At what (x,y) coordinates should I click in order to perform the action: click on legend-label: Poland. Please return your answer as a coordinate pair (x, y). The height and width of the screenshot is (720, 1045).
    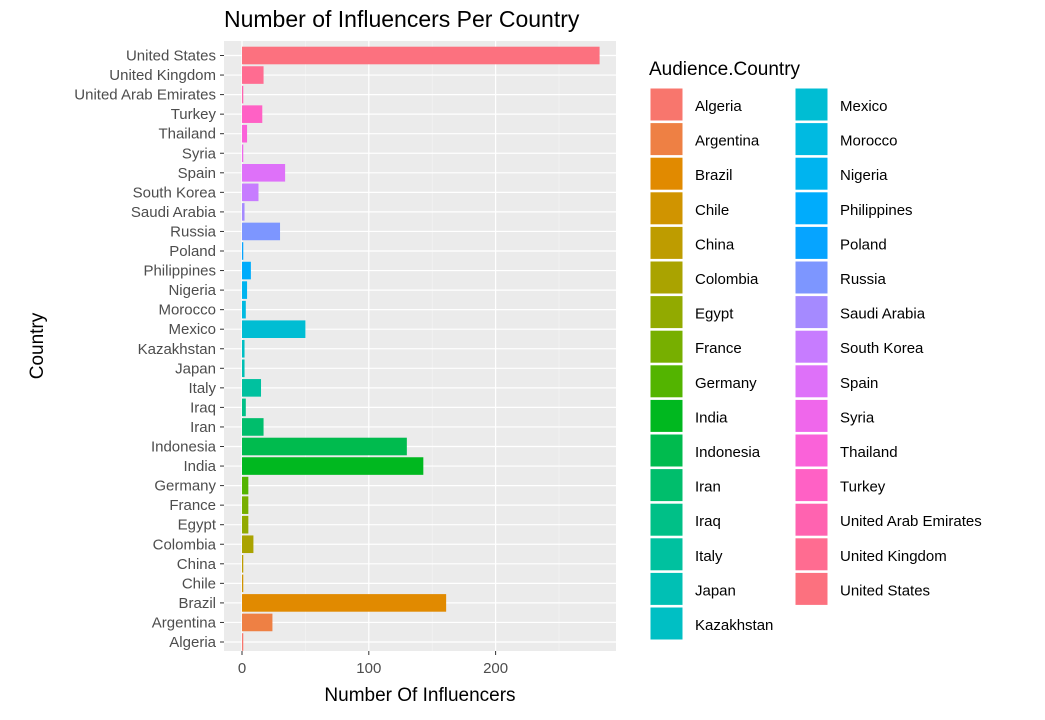
    Looking at the image, I should click on (863, 244).